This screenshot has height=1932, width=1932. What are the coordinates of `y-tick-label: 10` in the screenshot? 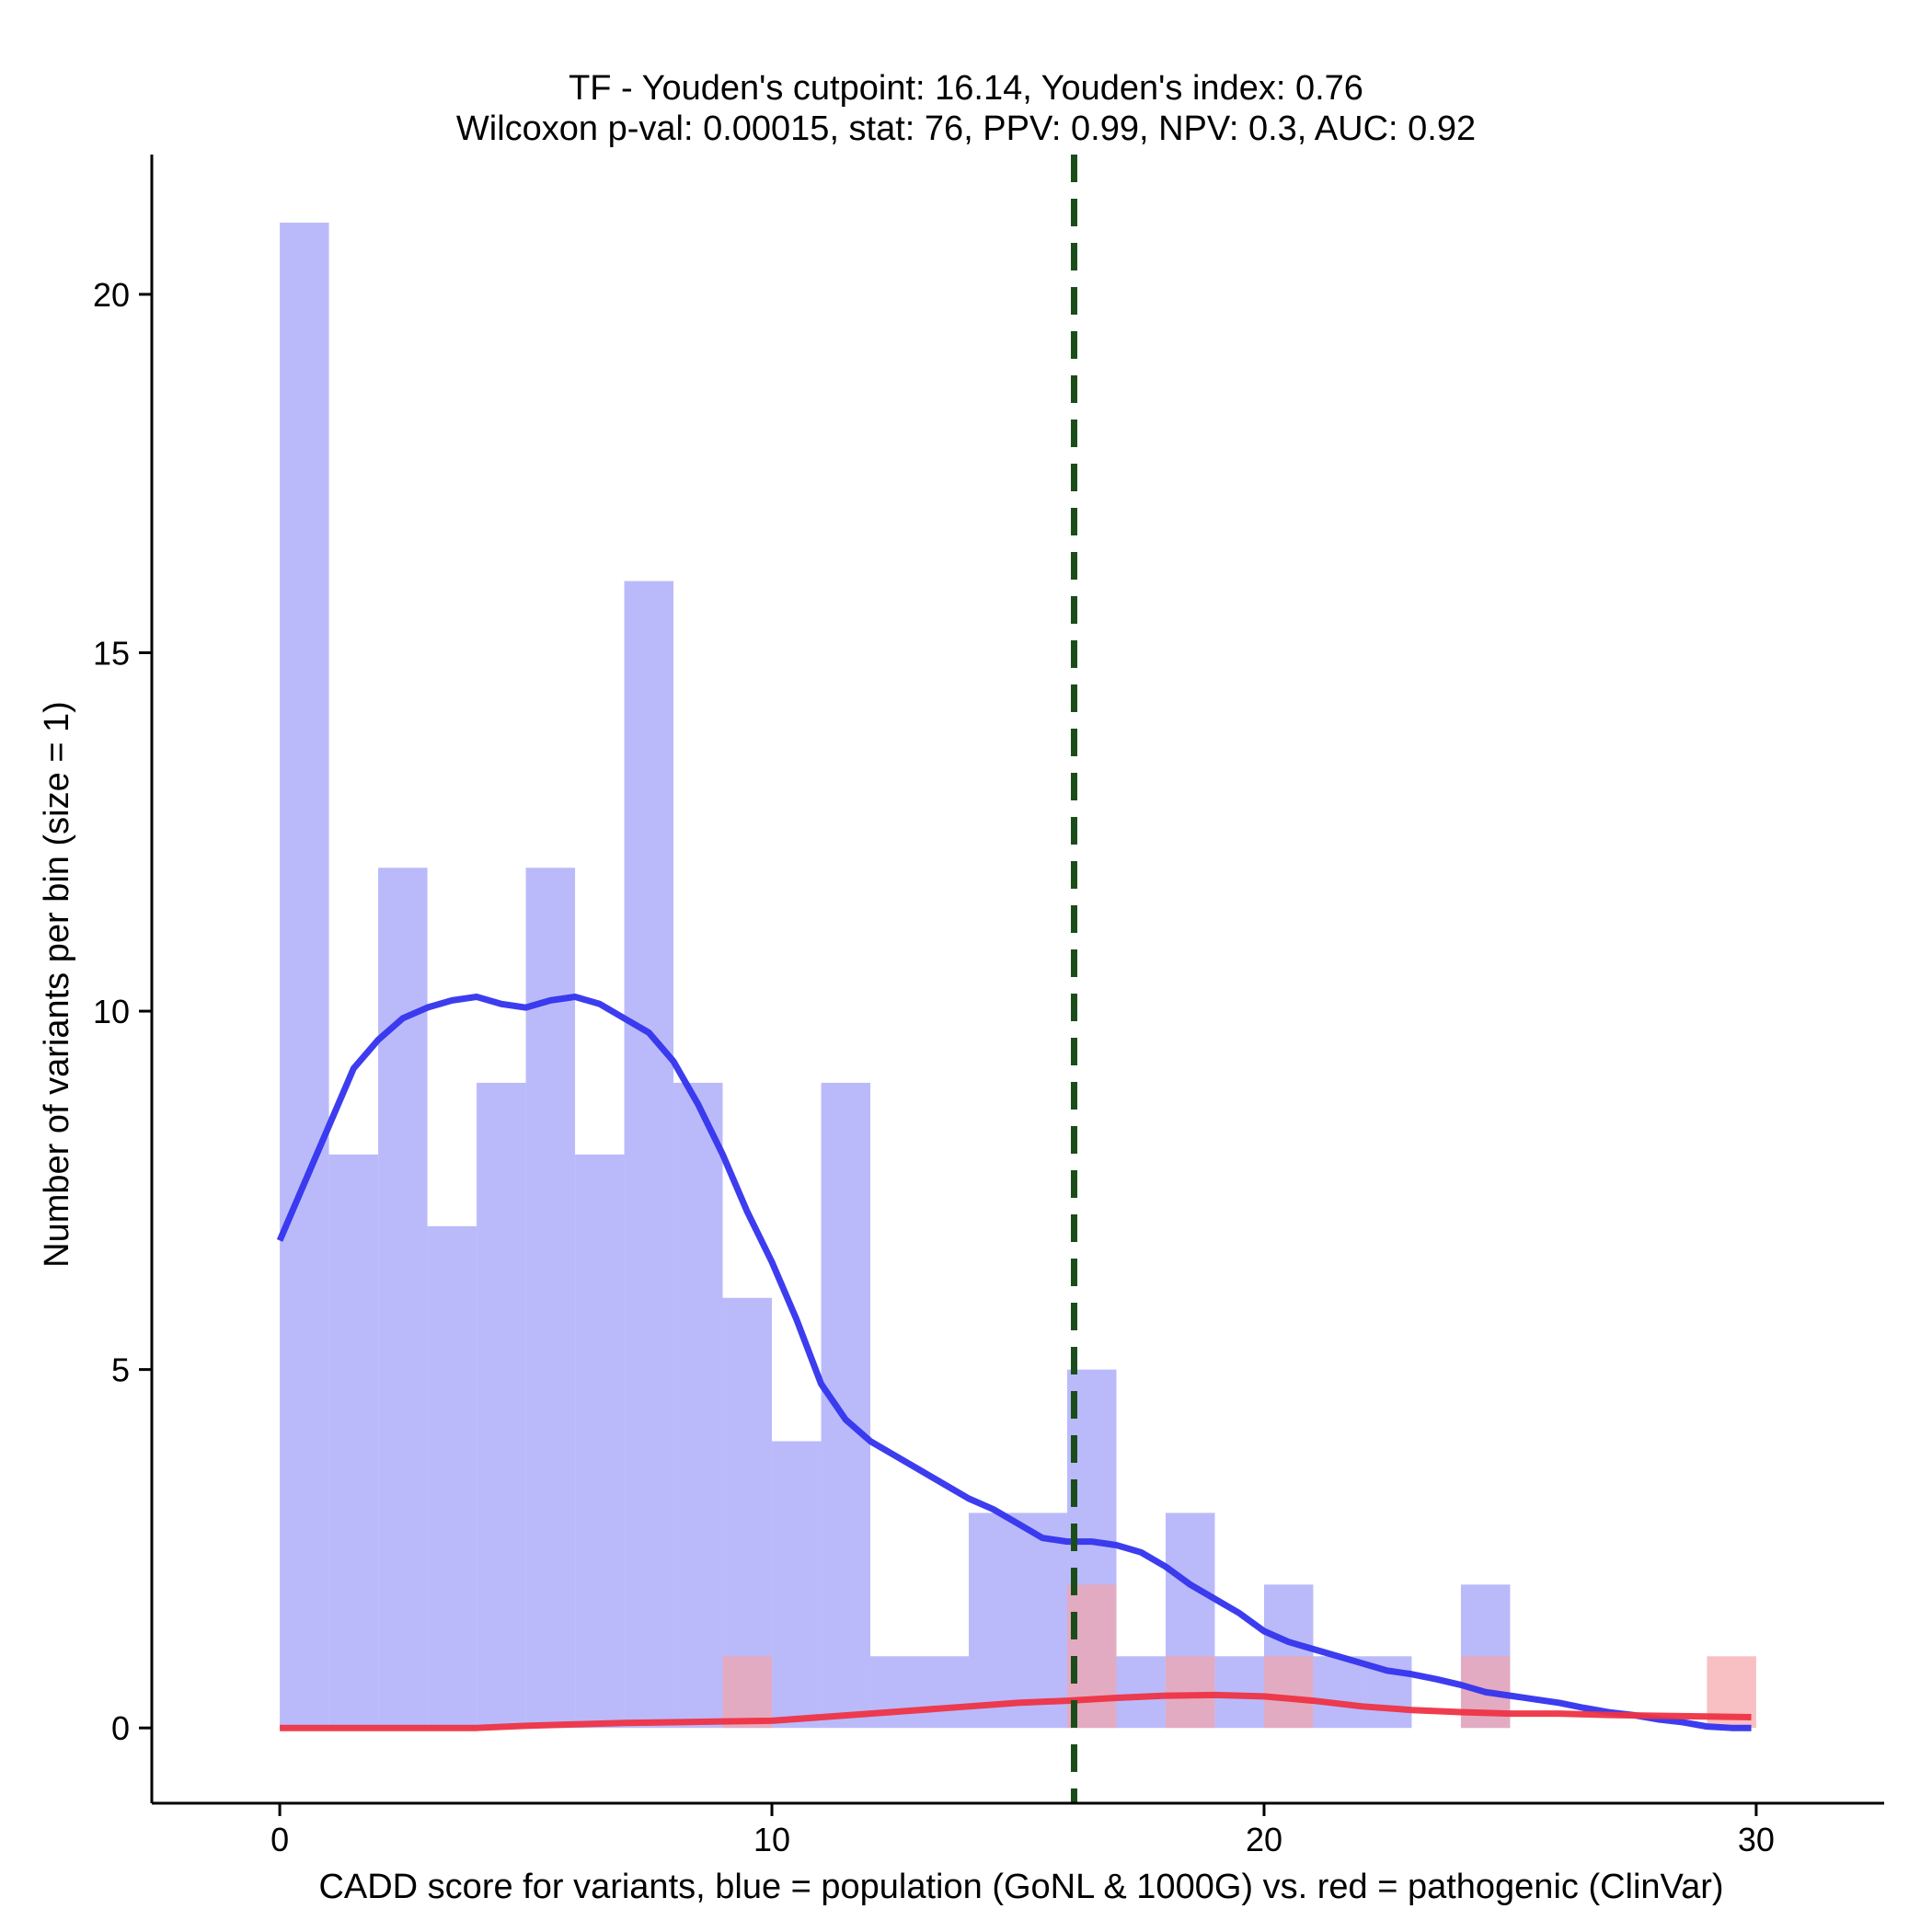 It's located at (111, 1011).